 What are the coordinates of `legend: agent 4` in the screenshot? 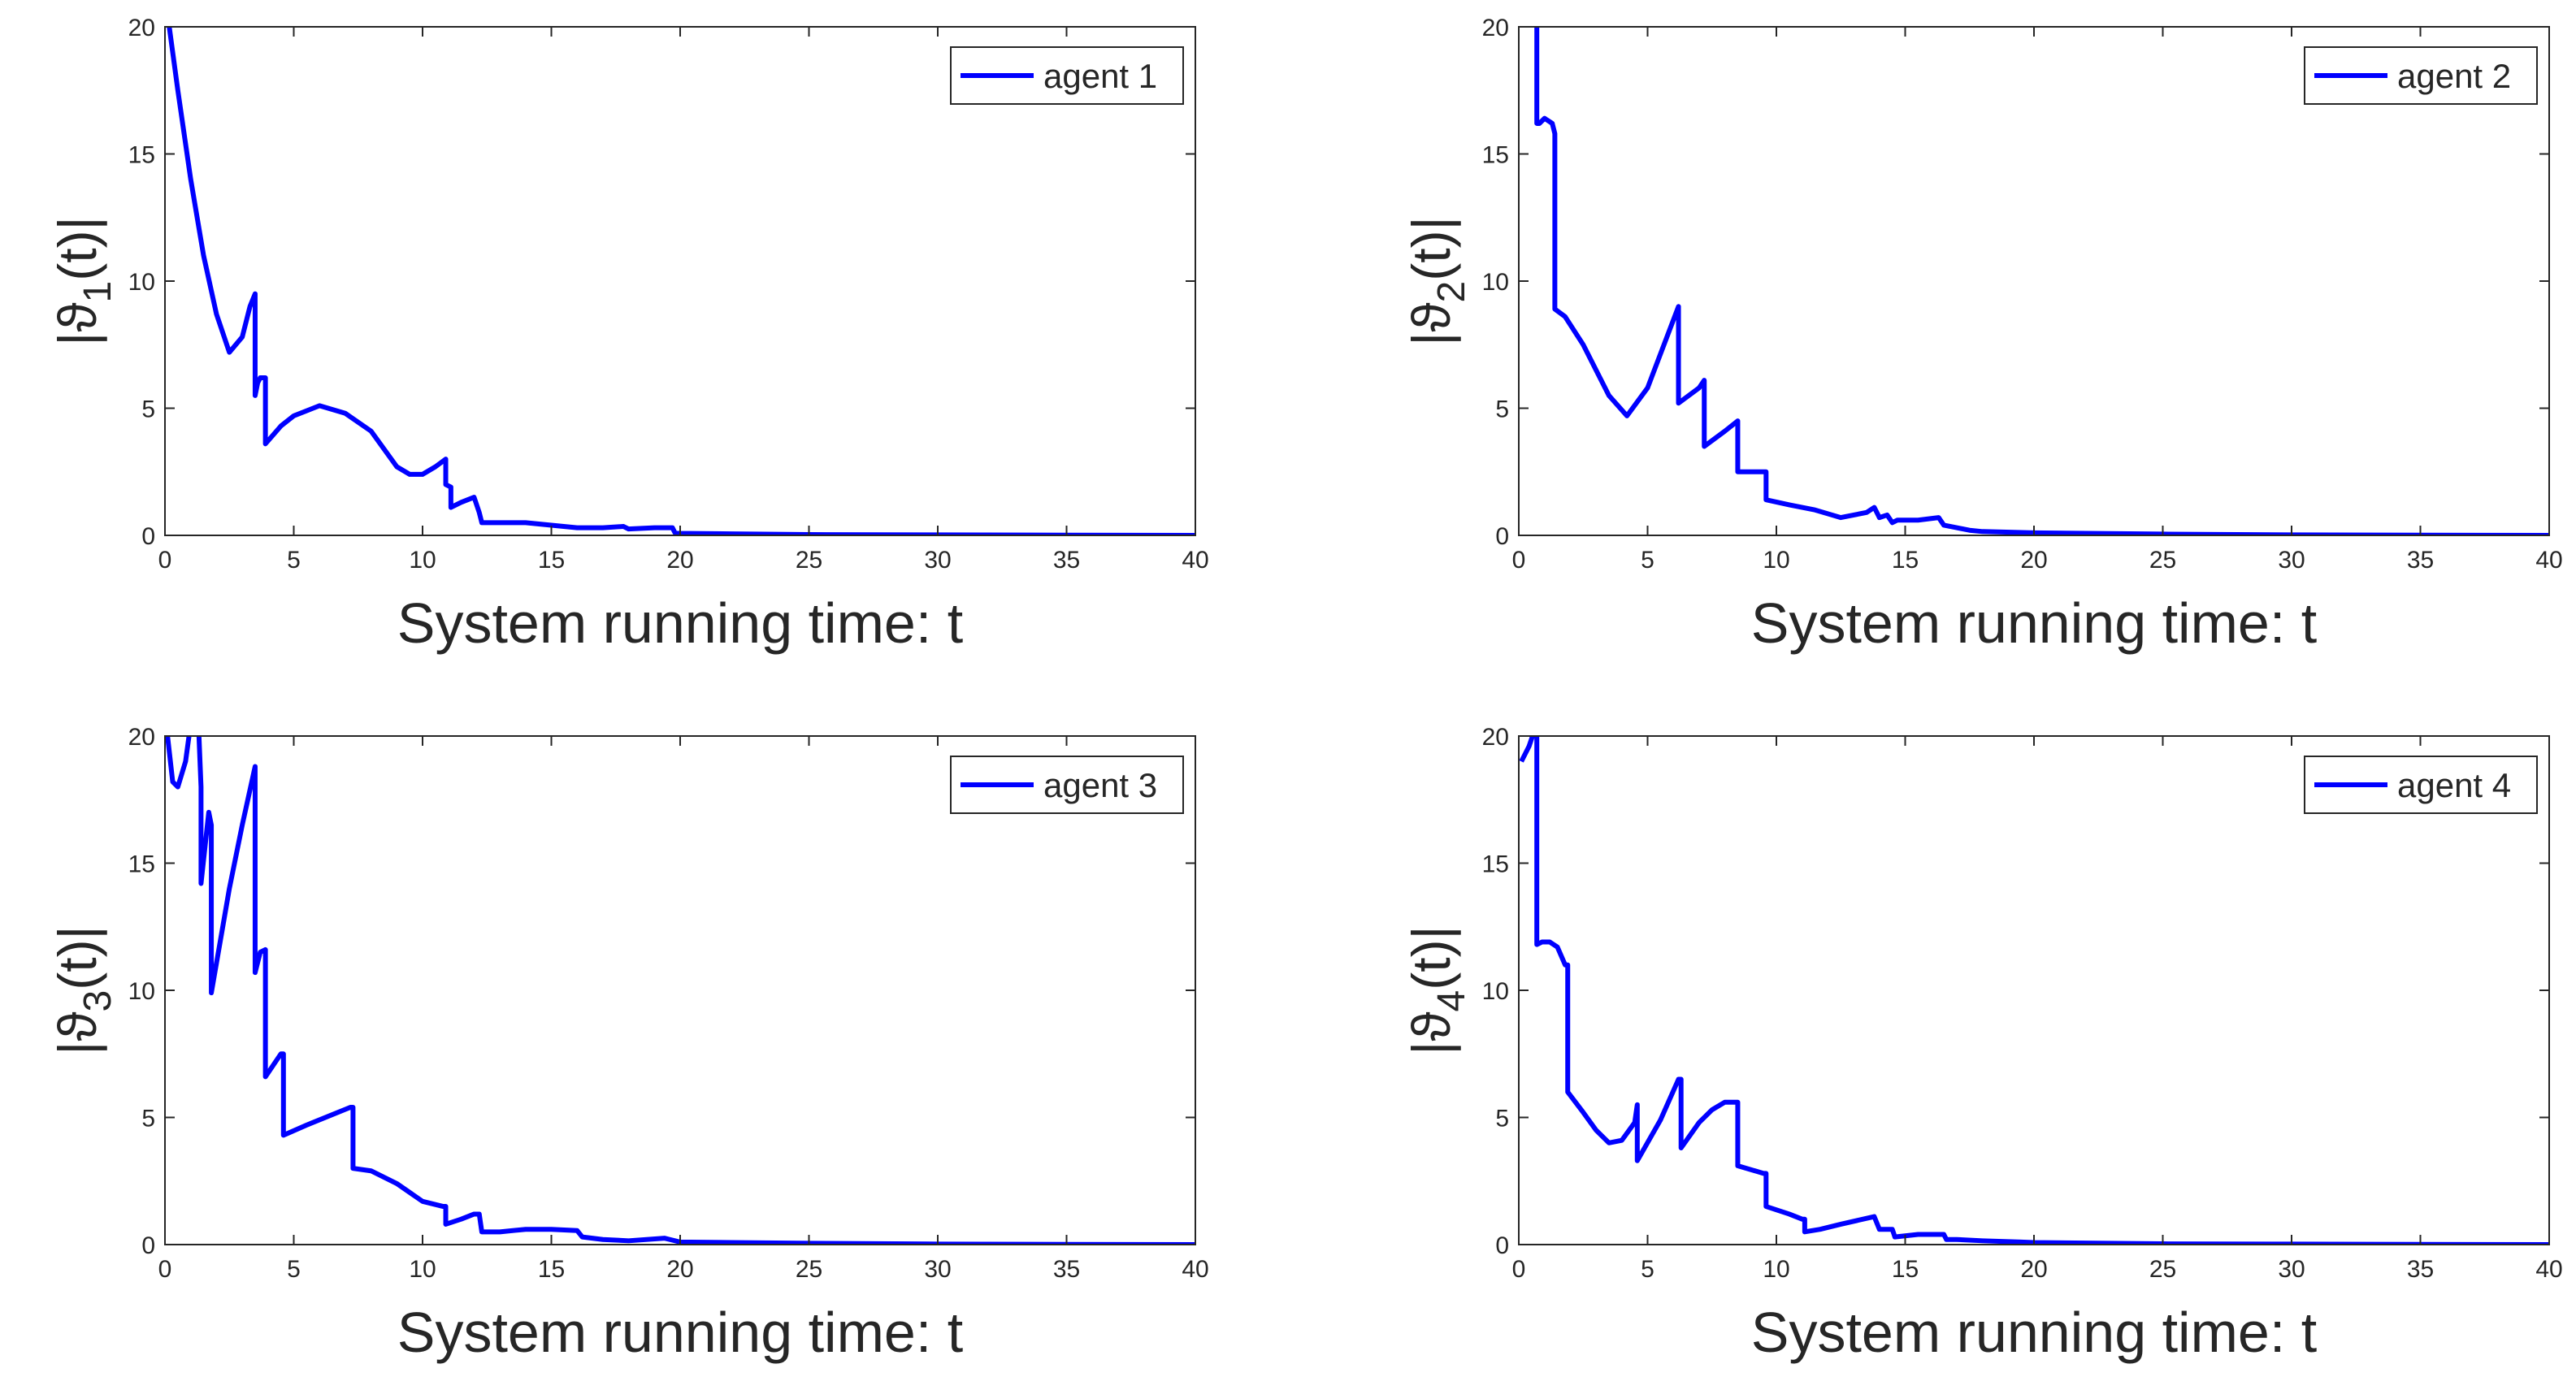 It's located at (2421, 785).